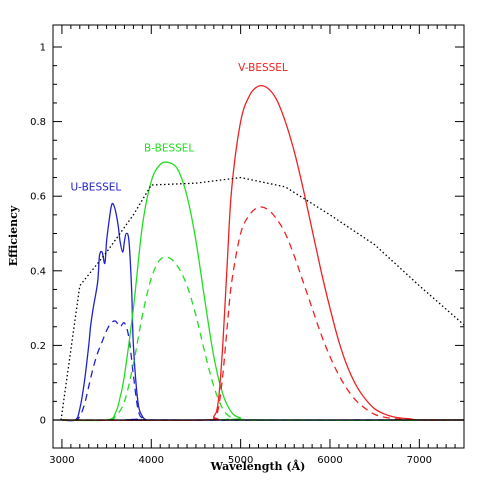 Image resolution: width=491 pixels, height=491 pixels. I want to click on y-tick-label: 0.8, so click(38, 122).